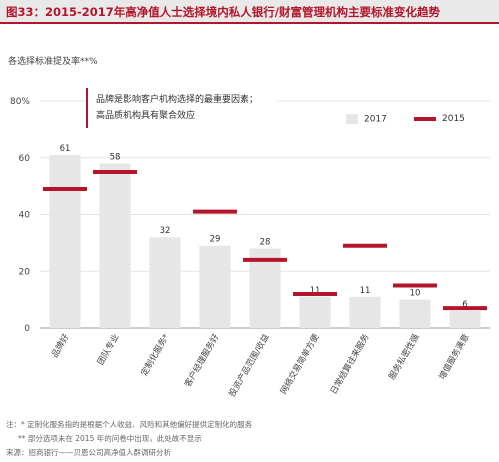 This screenshot has height=462, width=499. Describe the element at coordinates (181, 108) in the screenshot. I see `annotation-box: 品牌是影响客户机构选择的最重要因素； 高品质机构具有聚合效应` at that location.